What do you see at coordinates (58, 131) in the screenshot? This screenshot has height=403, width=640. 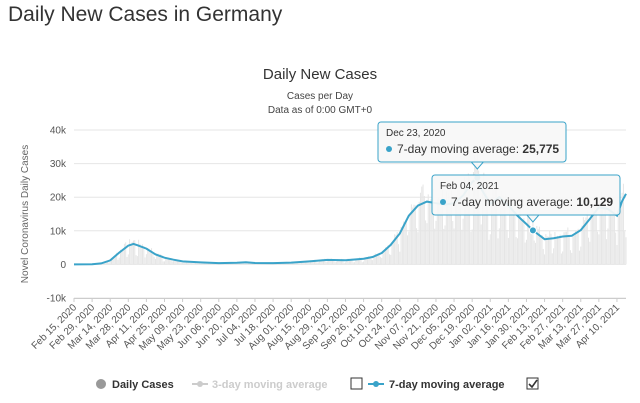 I see `y-tick-label: 40k` at bounding box center [58, 131].